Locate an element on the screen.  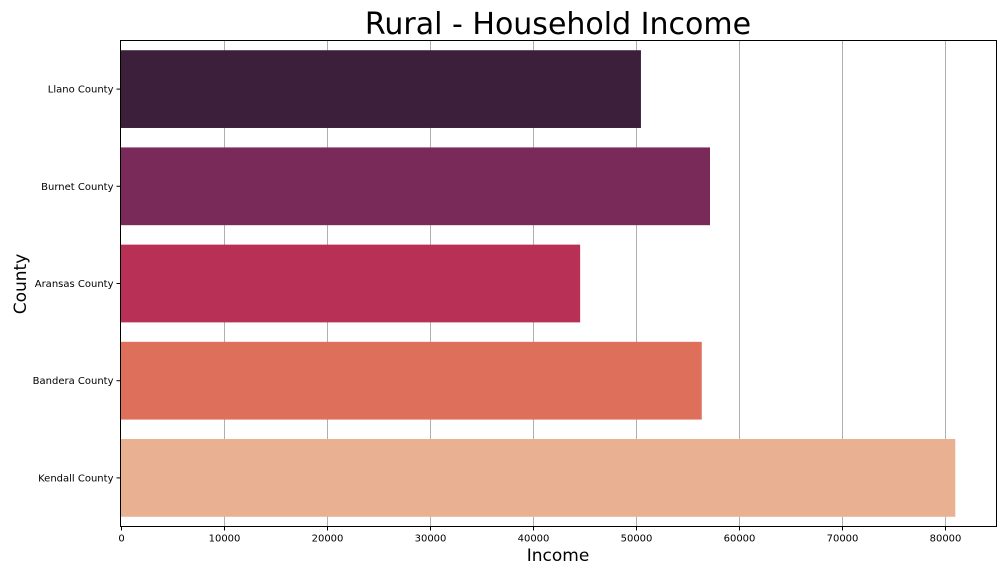
x-tick-label: 10000 is located at coordinates (225, 539).